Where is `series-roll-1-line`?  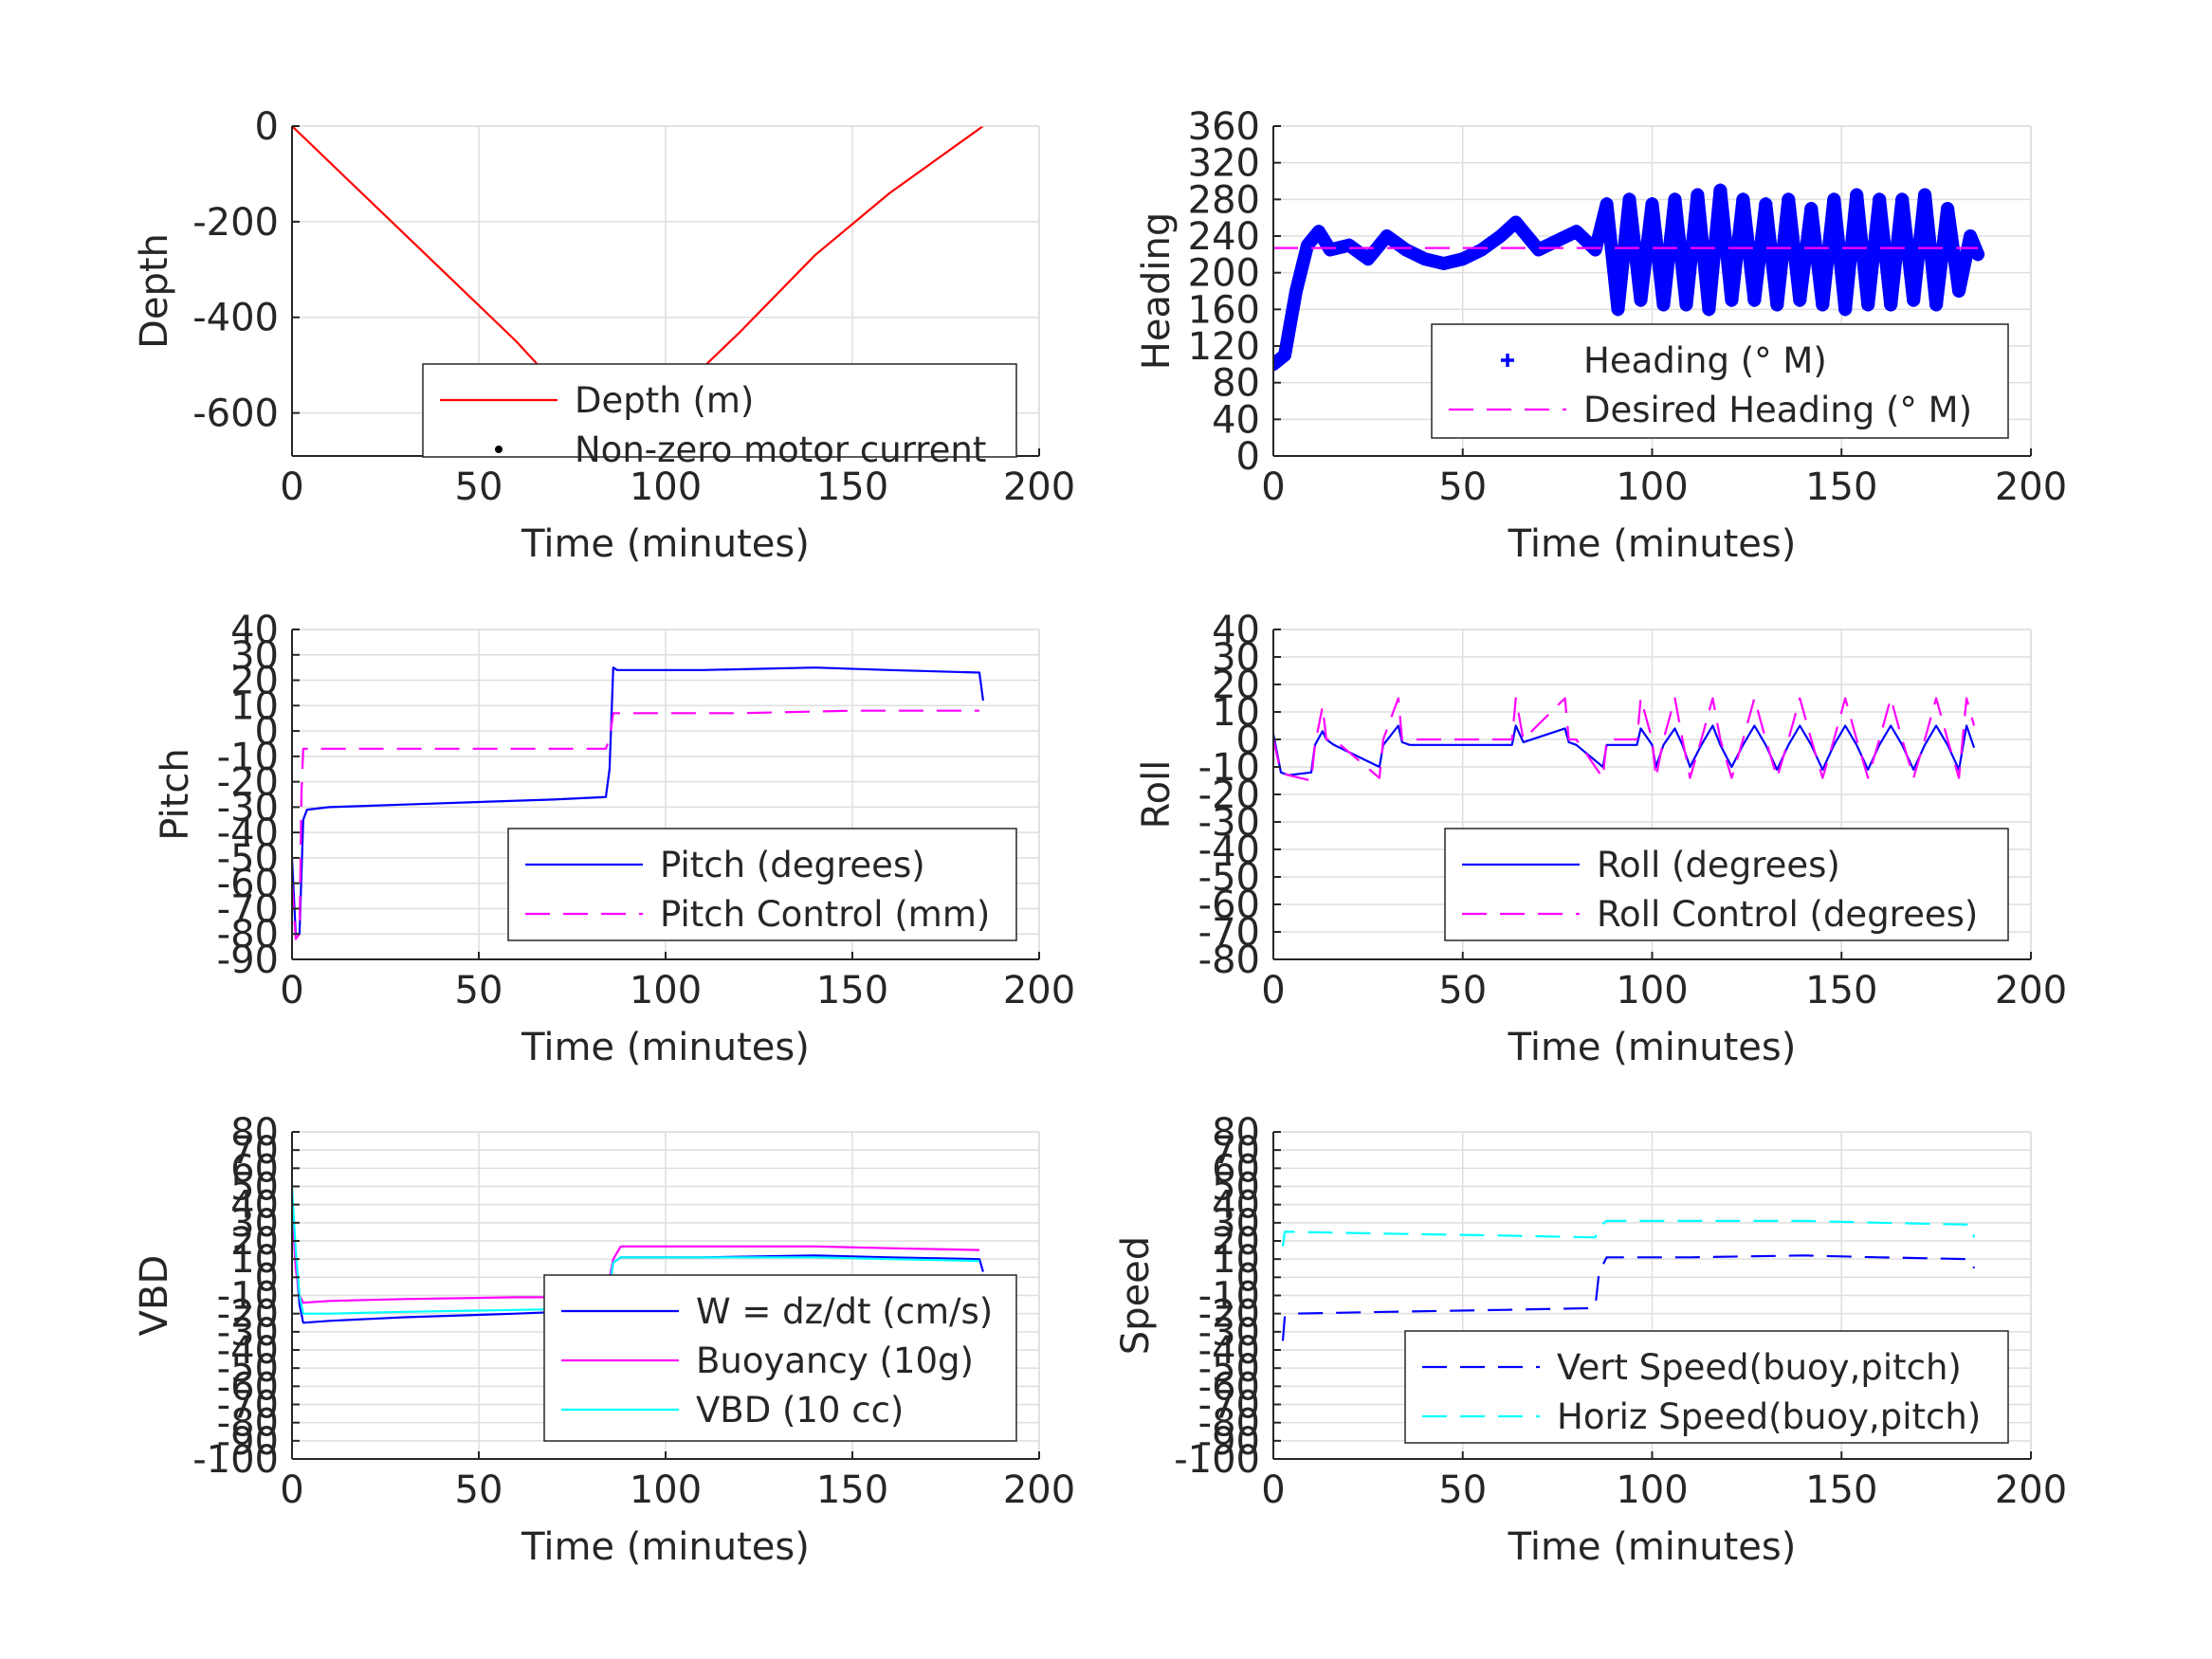
series-roll-1-line is located at coordinates (1624, 739).